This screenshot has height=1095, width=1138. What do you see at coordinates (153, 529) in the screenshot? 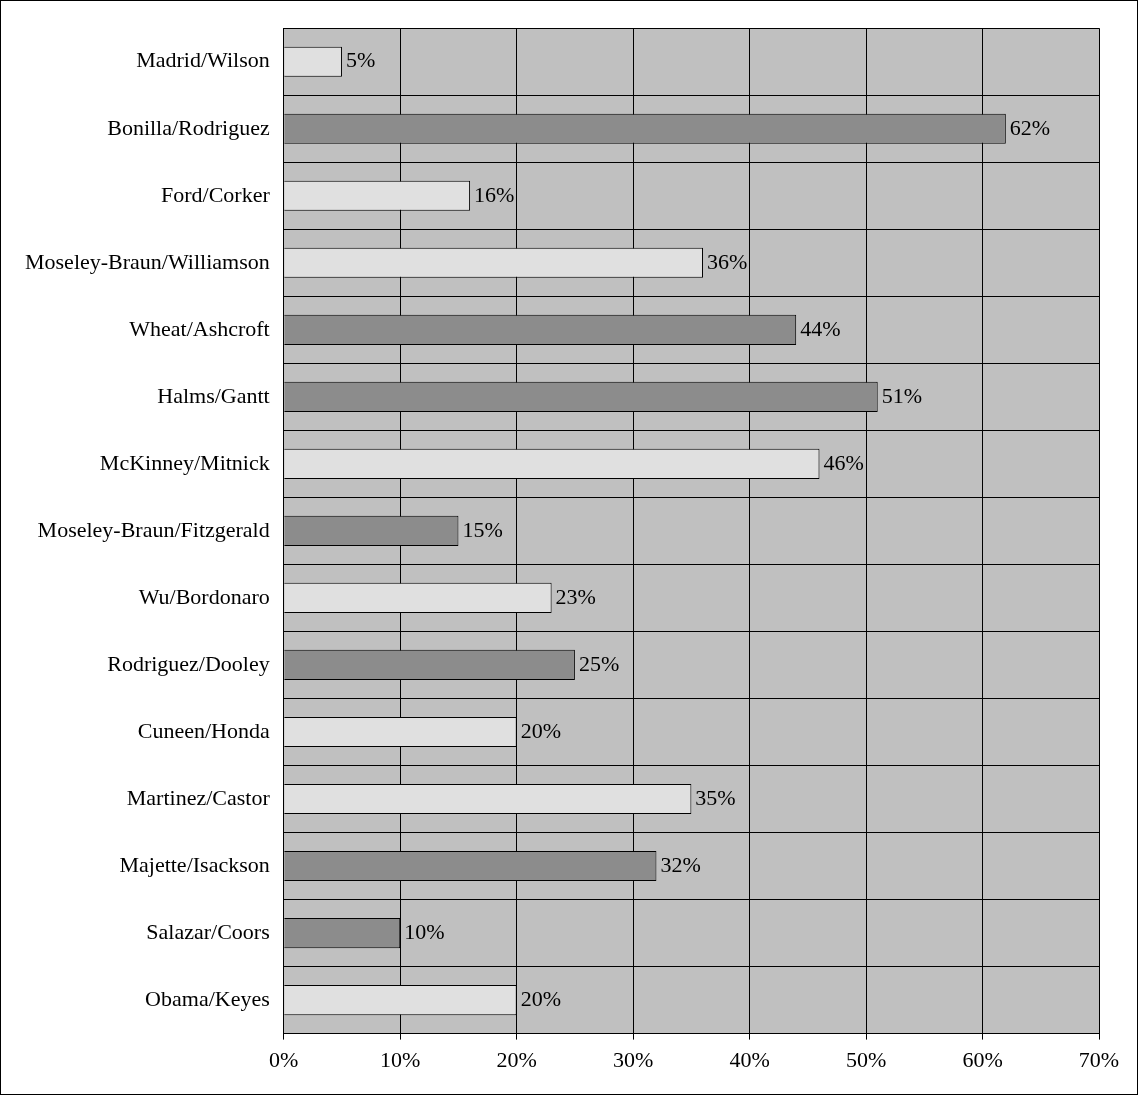
I see `y-tick-label: Moseley-Braun/Fitzgerald` at bounding box center [153, 529].